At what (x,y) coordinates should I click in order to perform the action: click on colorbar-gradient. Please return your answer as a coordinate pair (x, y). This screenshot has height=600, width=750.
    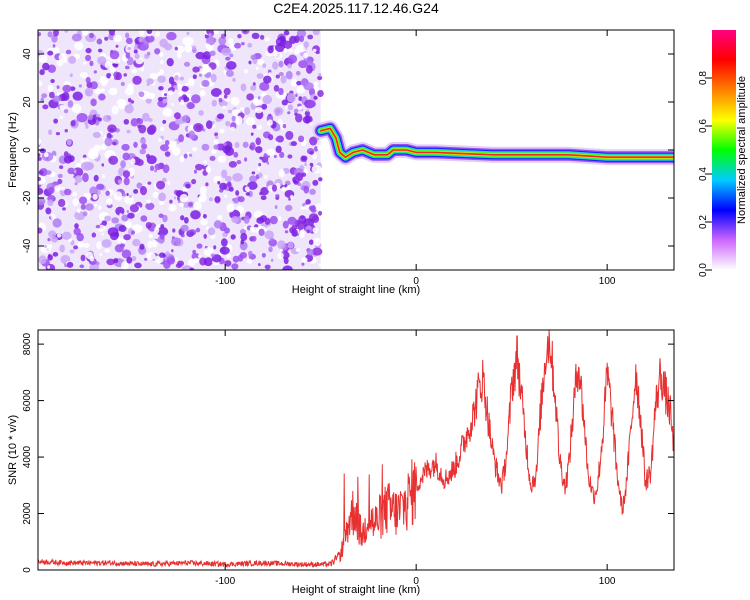
    Looking at the image, I should click on (724, 150).